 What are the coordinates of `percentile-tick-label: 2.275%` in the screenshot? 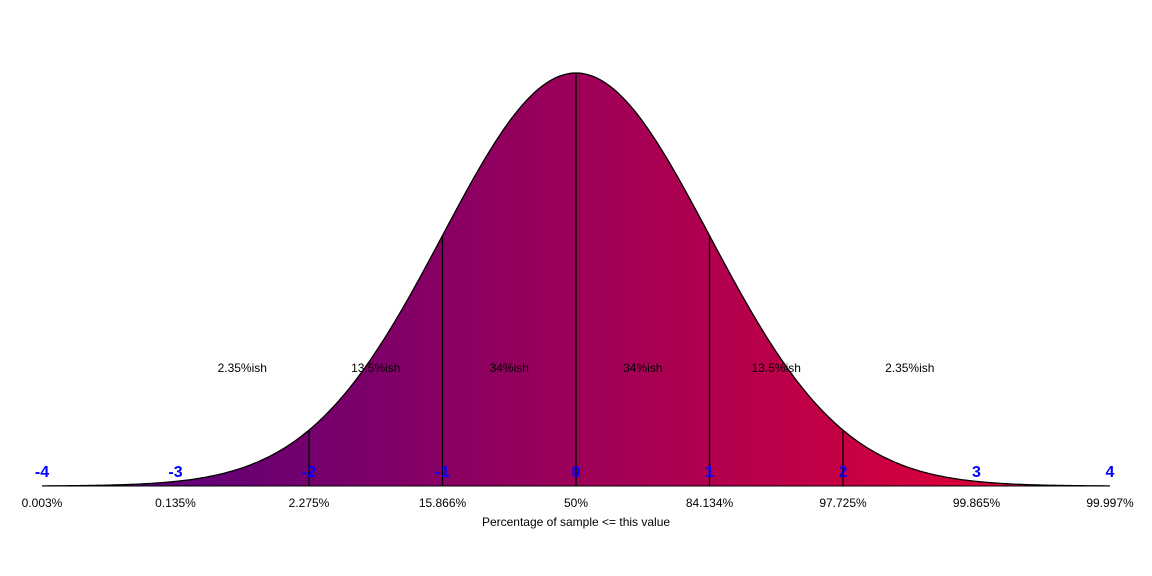 It's located at (309, 503).